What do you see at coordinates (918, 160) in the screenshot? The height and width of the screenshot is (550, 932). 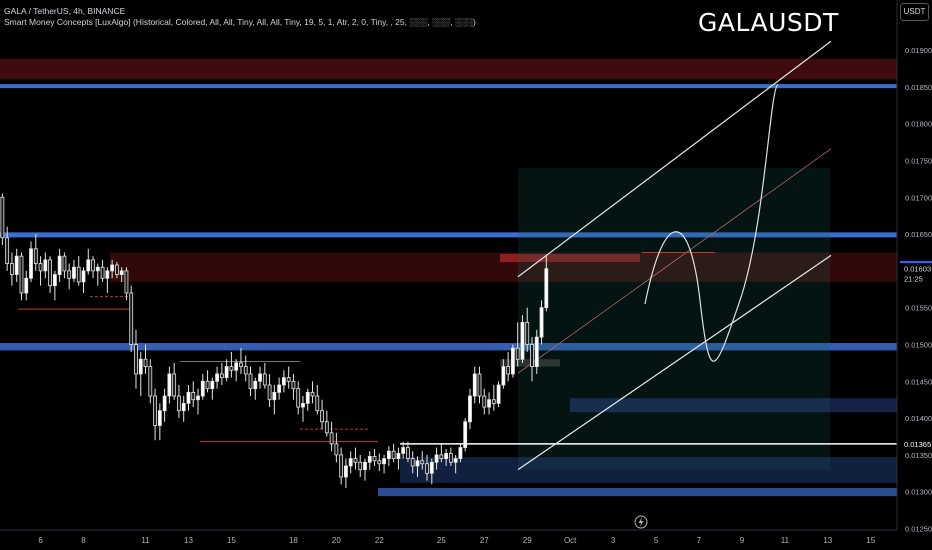 I see `price-tick-label: 0.01750` at bounding box center [918, 160].